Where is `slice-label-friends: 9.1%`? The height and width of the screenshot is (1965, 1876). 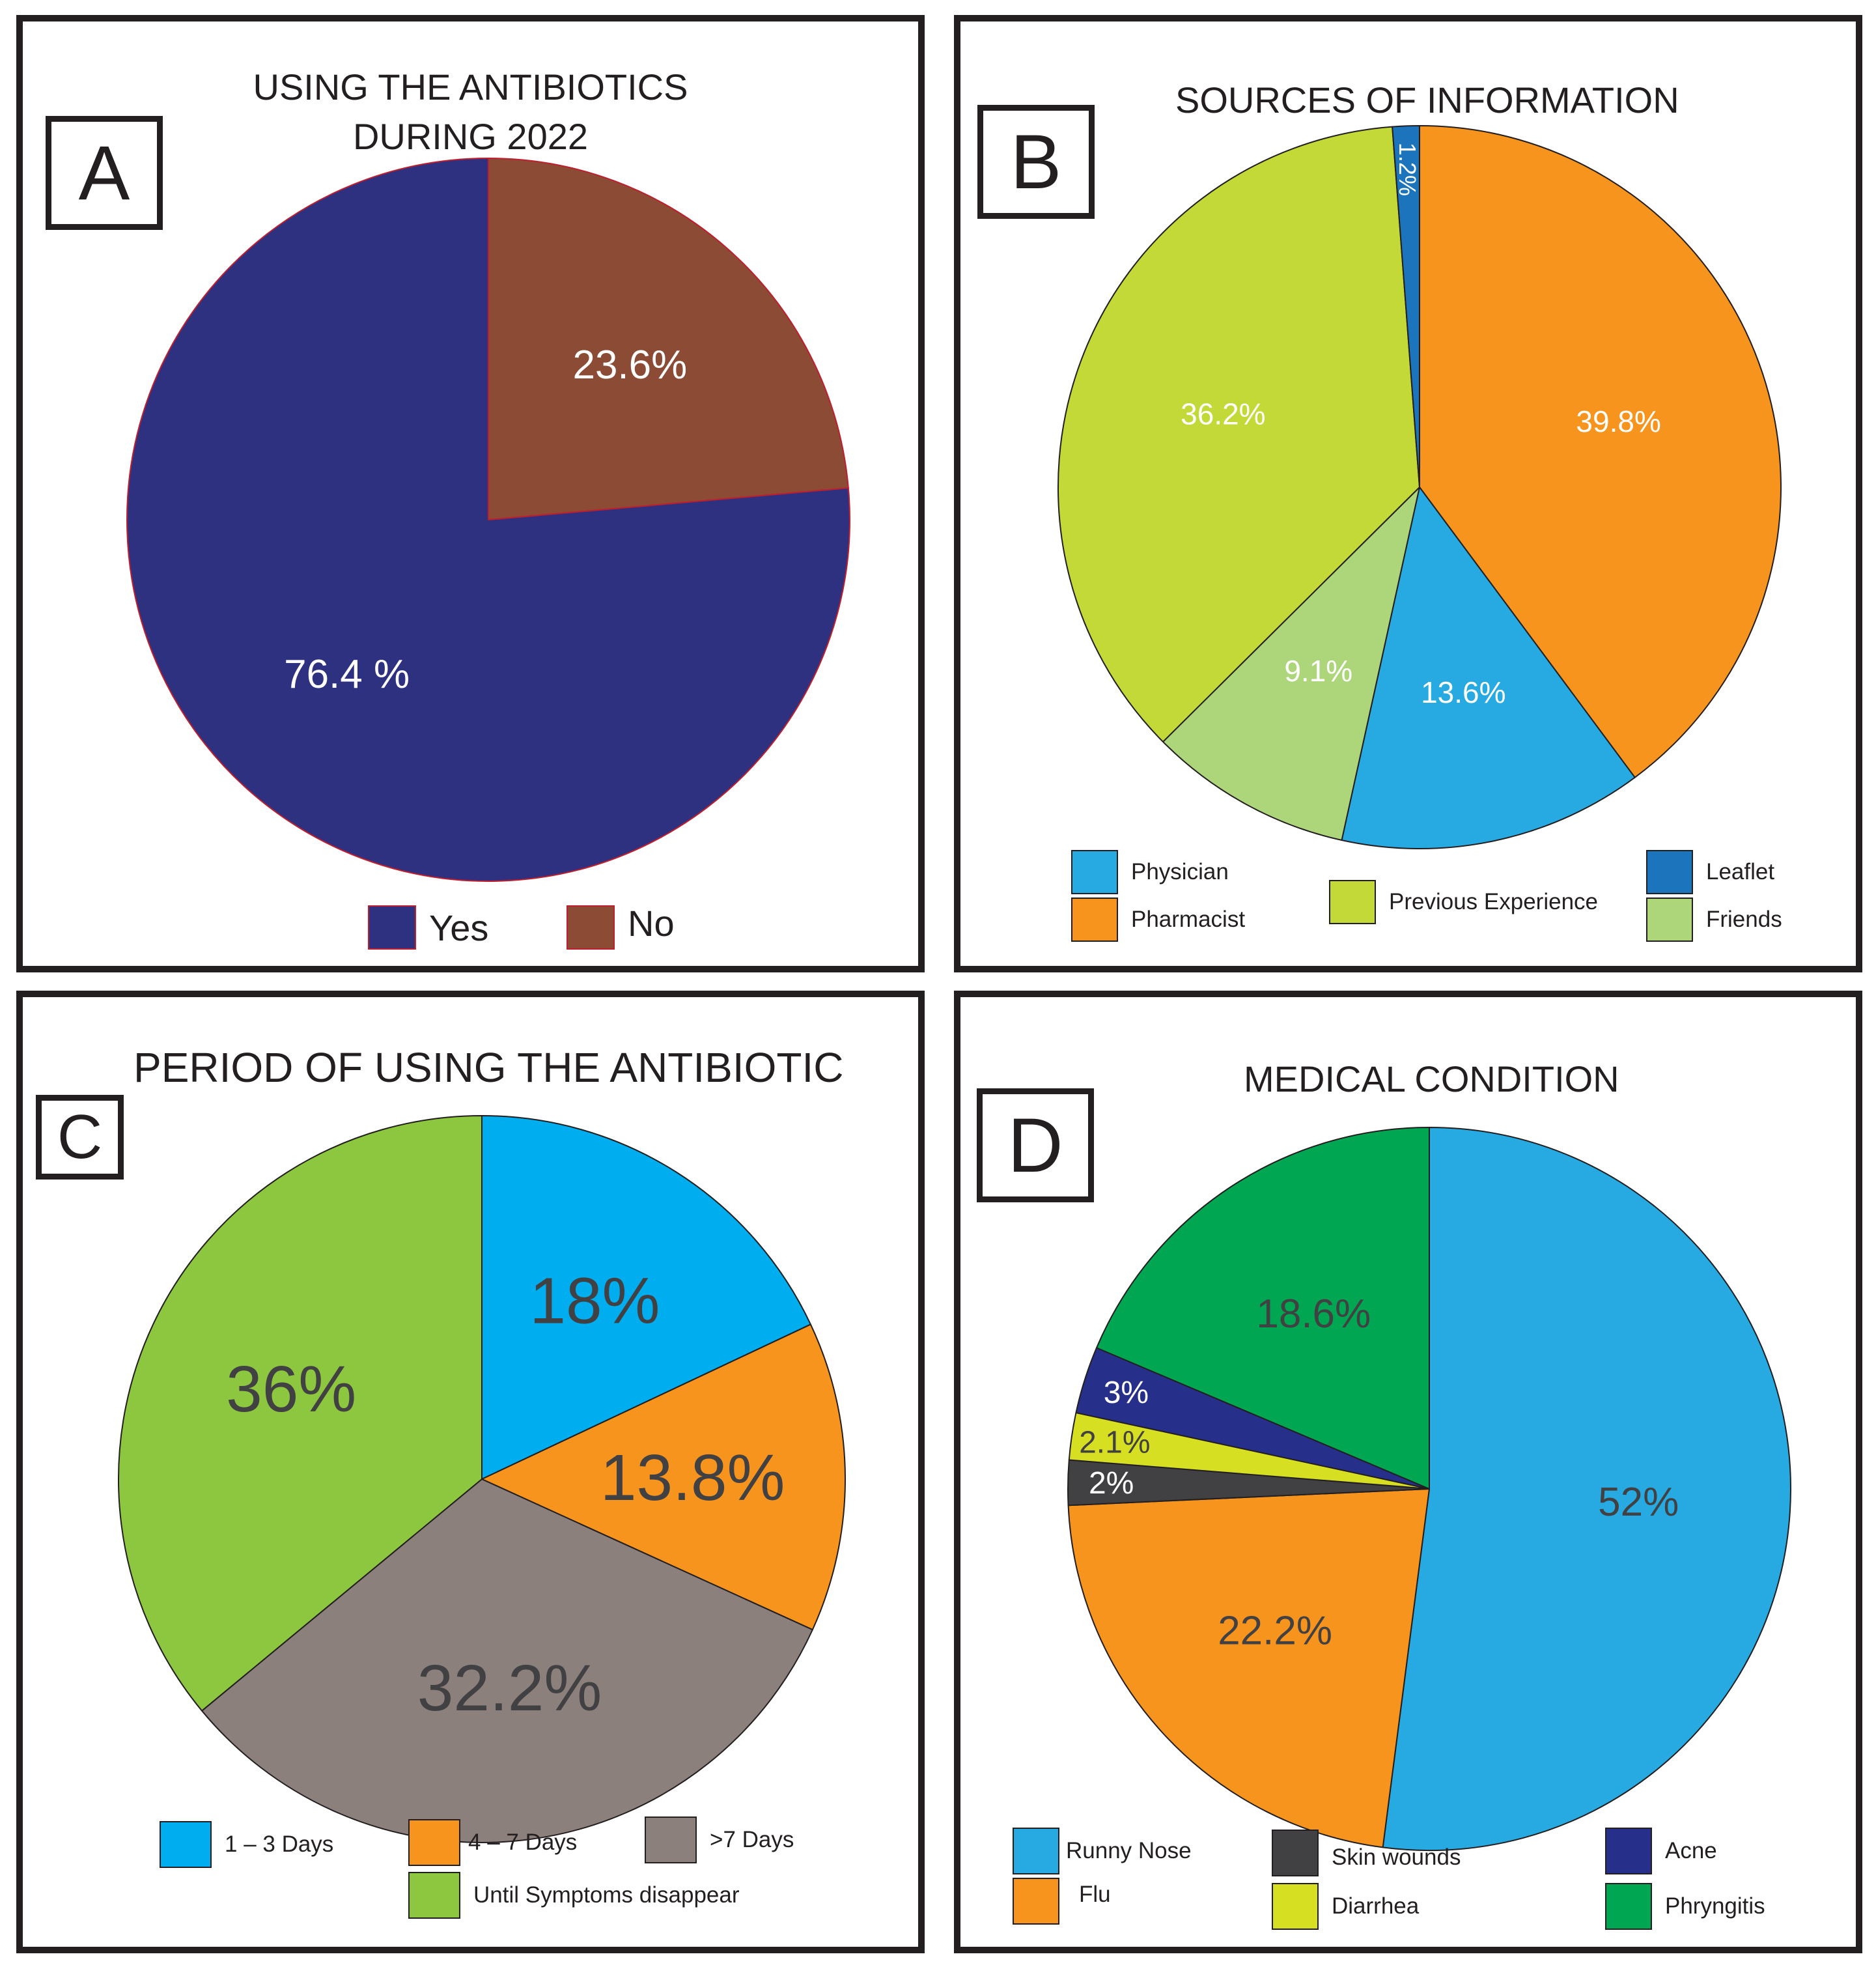 slice-label-friends: 9.1% is located at coordinates (1318, 671).